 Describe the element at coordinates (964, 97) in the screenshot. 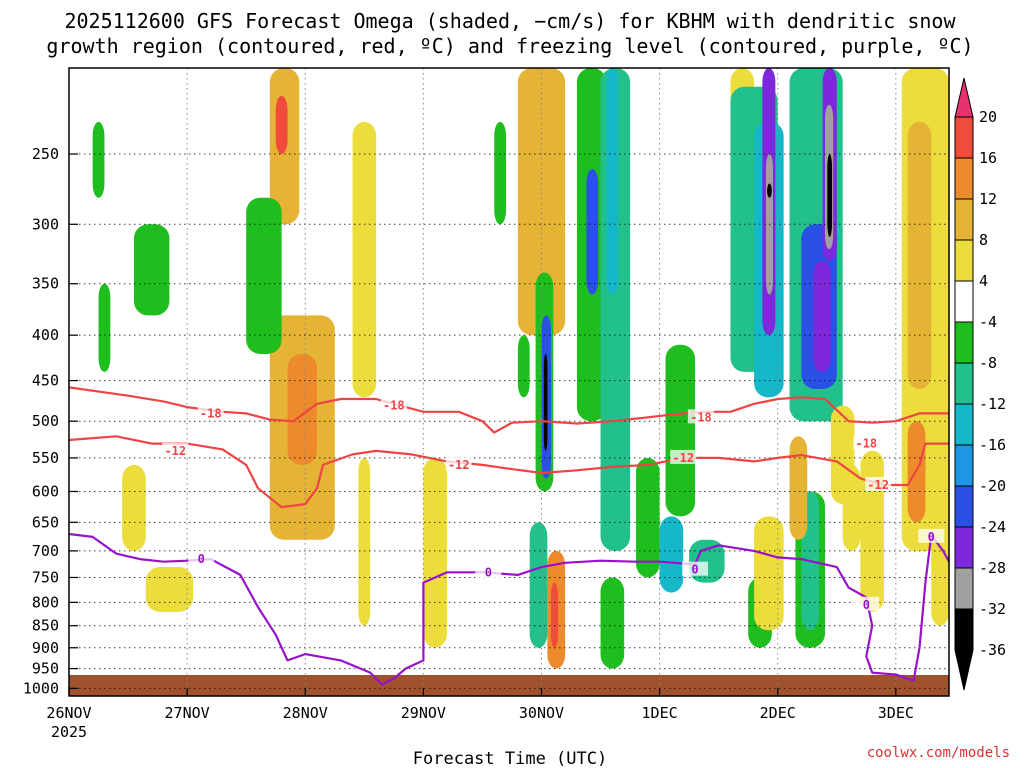

I see `colorbar-top-arrow` at that location.